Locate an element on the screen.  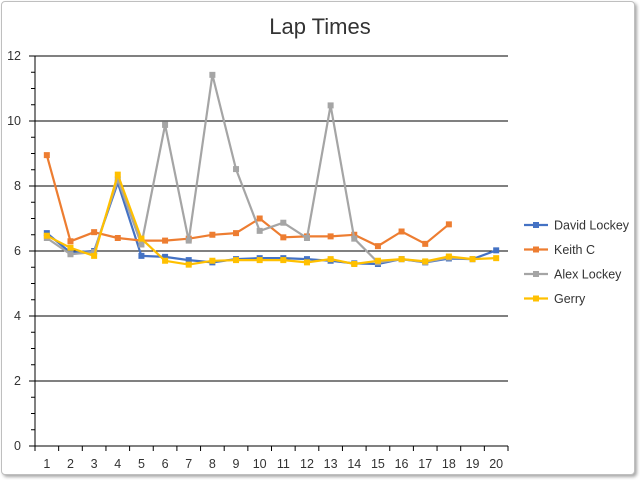
y-tick-label: 8 is located at coordinates (17, 186).